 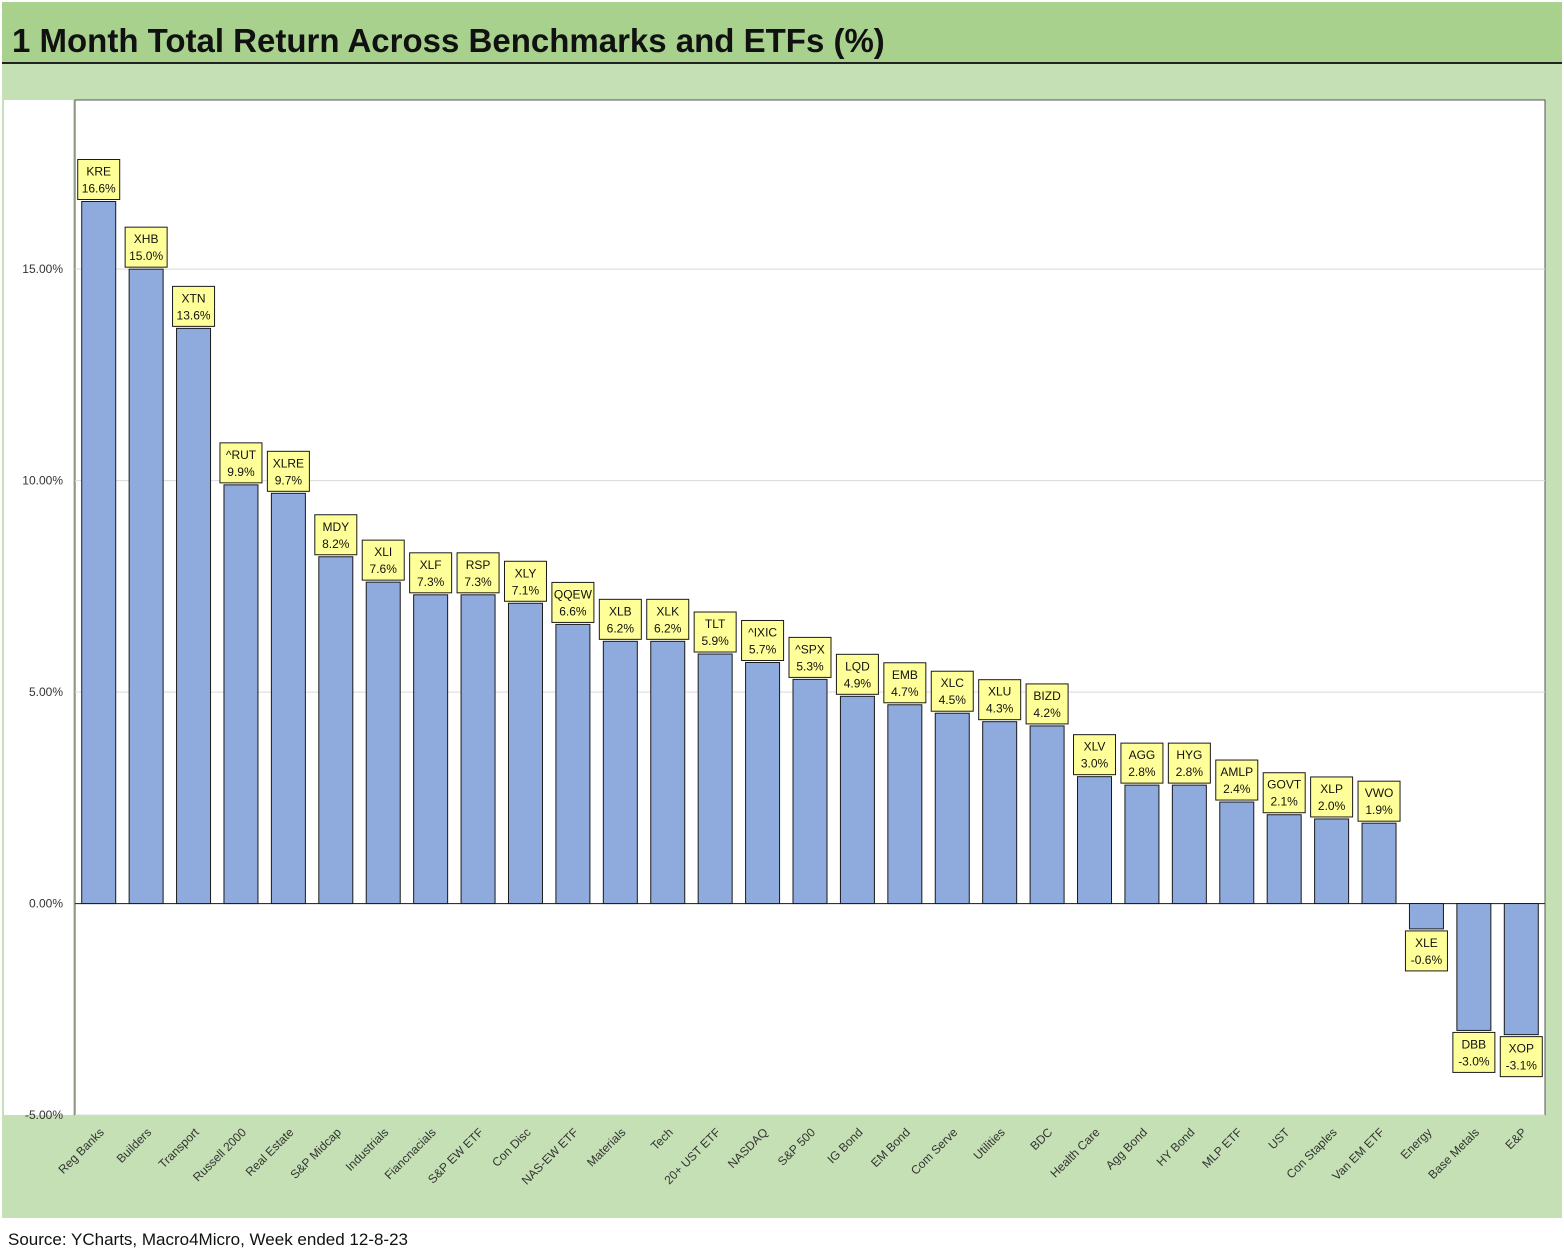 I want to click on x-tick-label: Reg Banks, so click(x=80, y=1150).